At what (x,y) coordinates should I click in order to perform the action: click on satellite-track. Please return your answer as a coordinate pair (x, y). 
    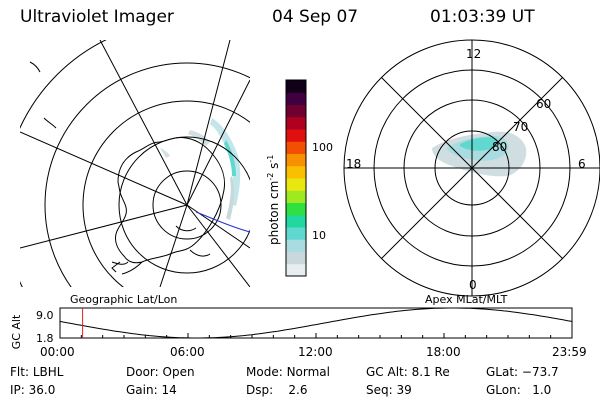
    Looking at the image, I should click on (222, 222).